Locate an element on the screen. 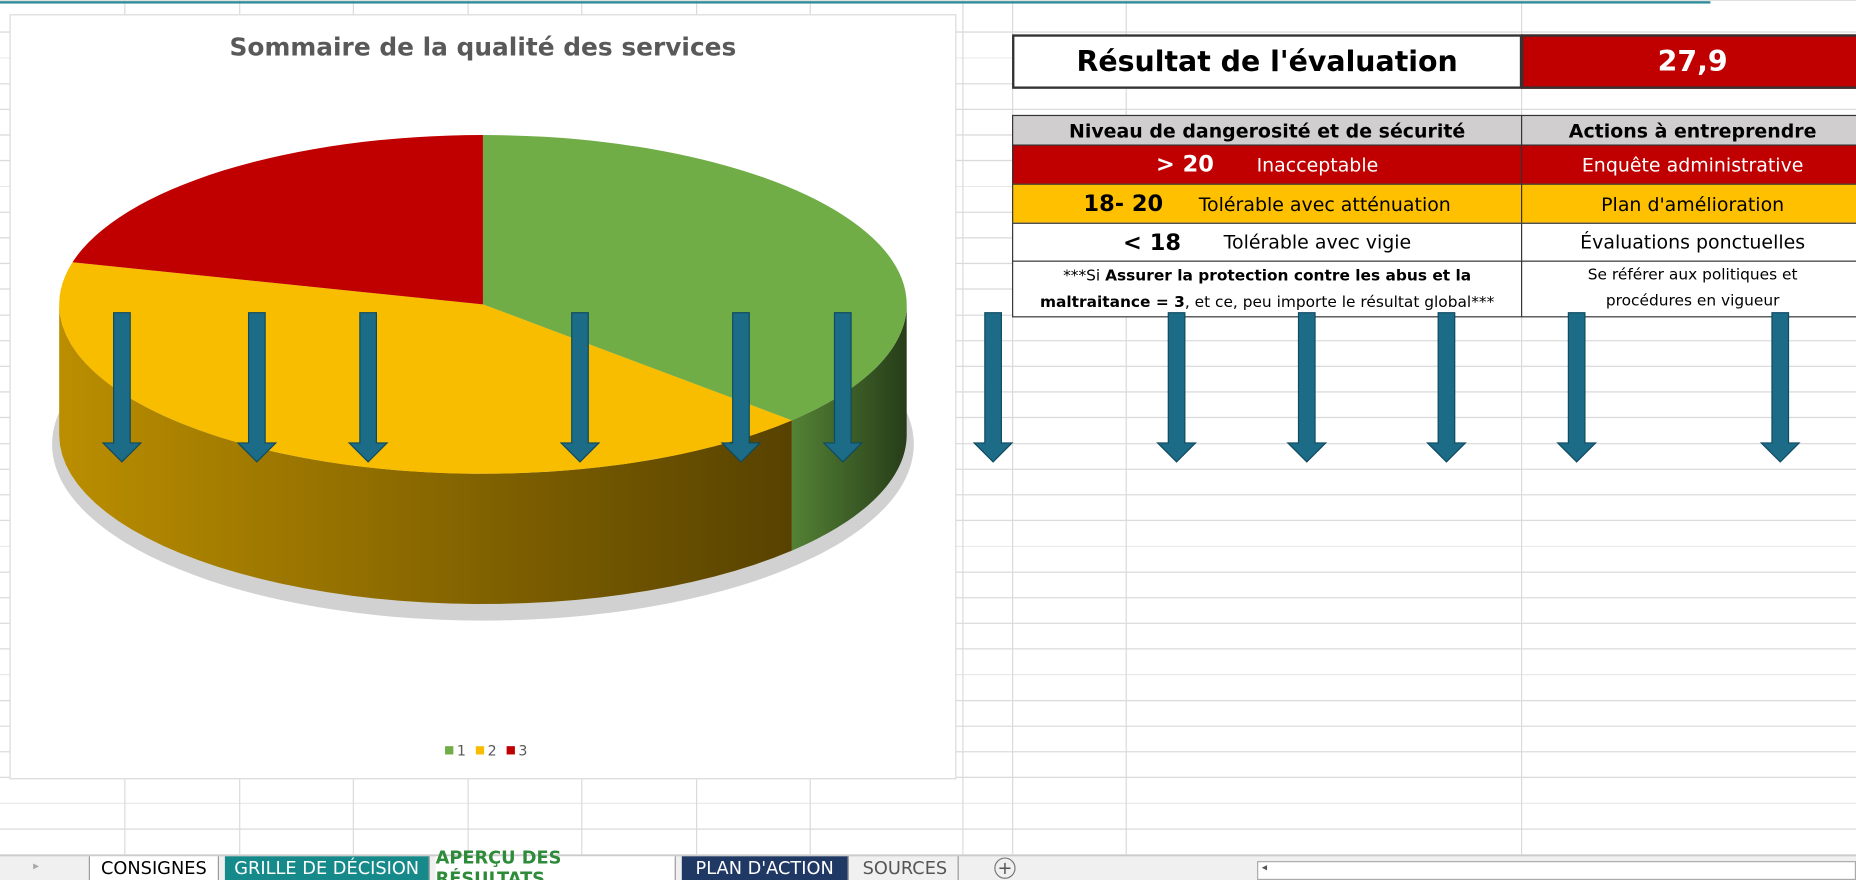 This screenshot has width=1856, height=880. level-range: > 20 is located at coordinates (1184, 164).